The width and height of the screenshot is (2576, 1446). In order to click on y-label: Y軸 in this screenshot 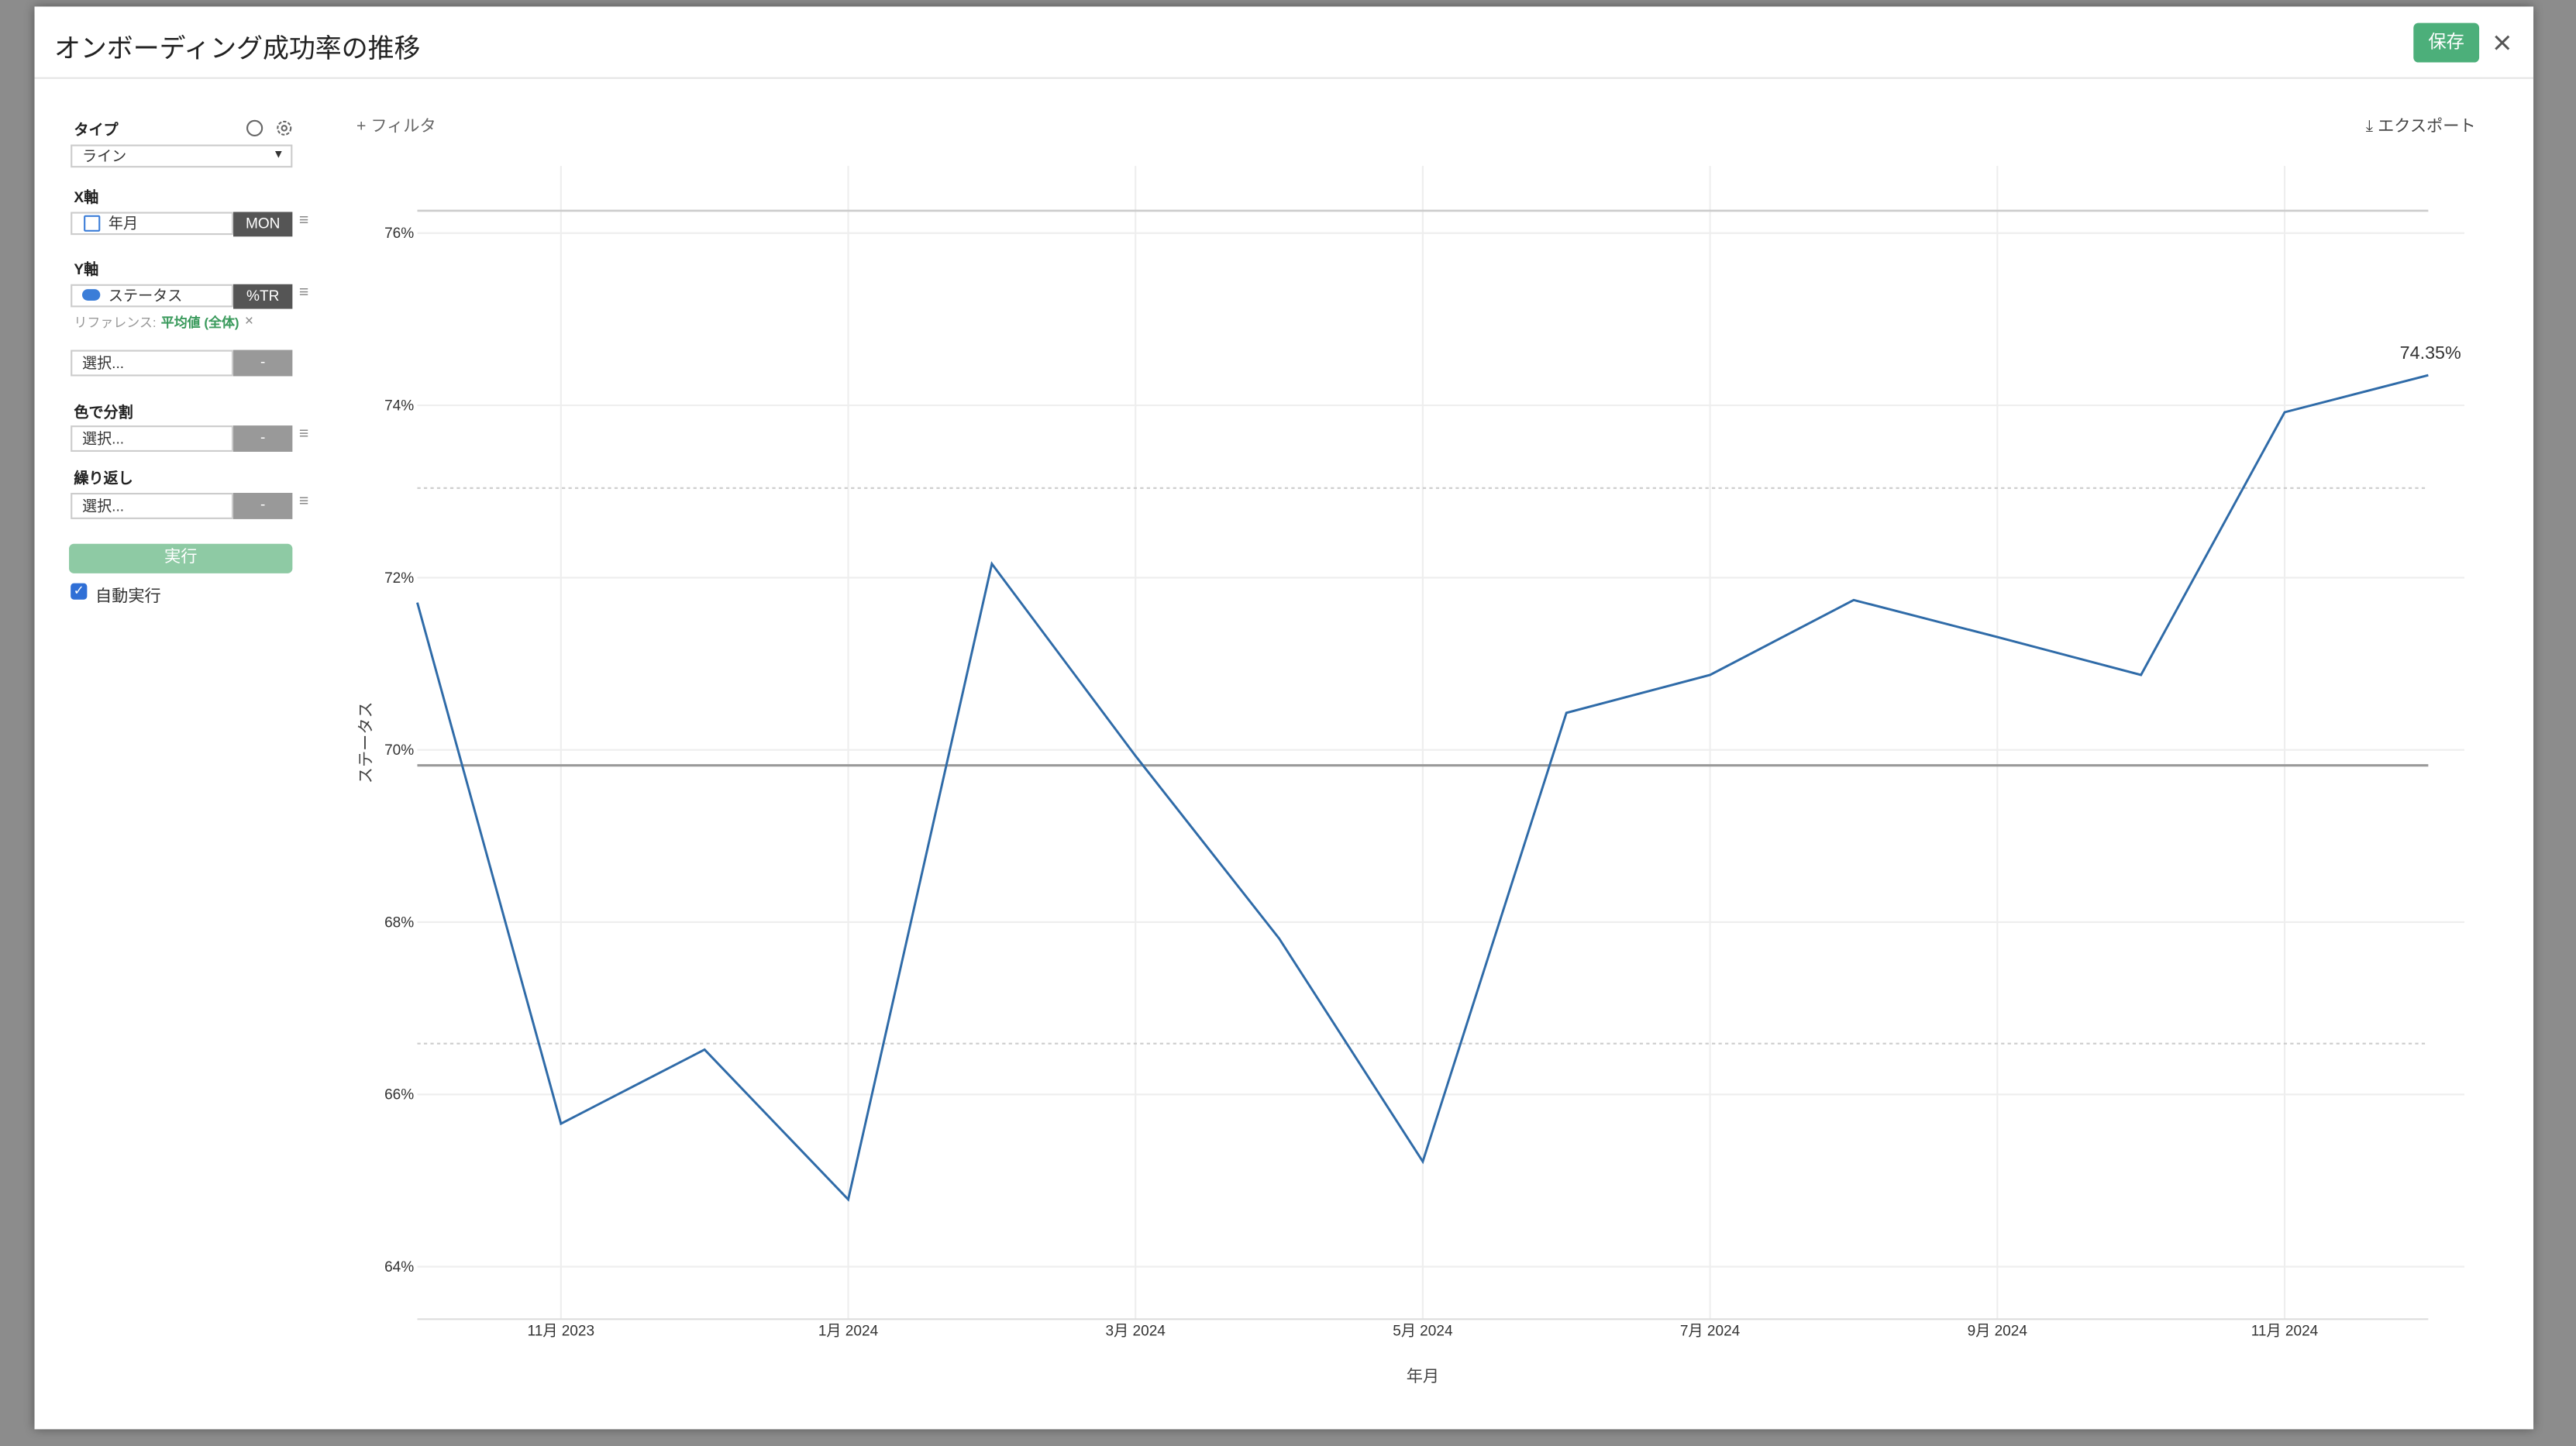, I will do `click(86, 269)`.